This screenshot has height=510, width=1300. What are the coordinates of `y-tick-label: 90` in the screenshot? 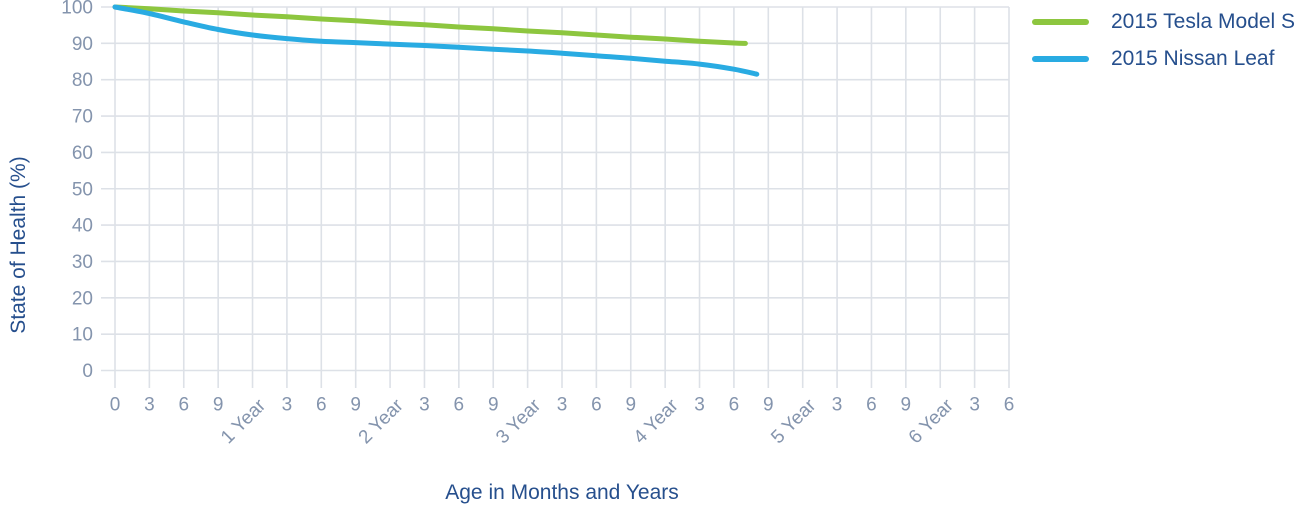 It's located at (82, 44).